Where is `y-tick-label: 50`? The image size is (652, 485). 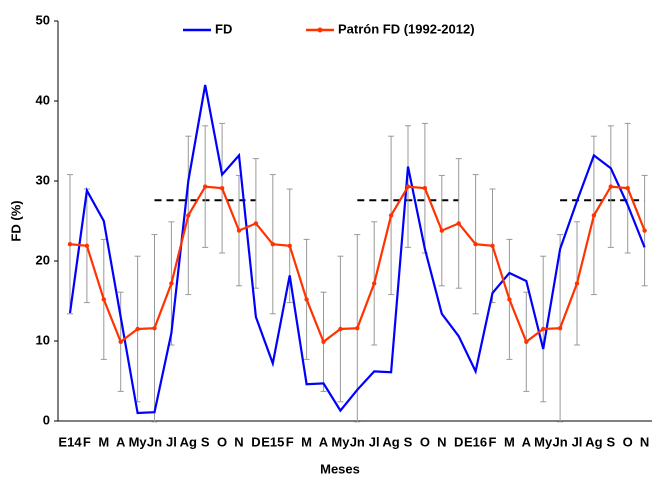 y-tick-label: 50 is located at coordinates (43, 19).